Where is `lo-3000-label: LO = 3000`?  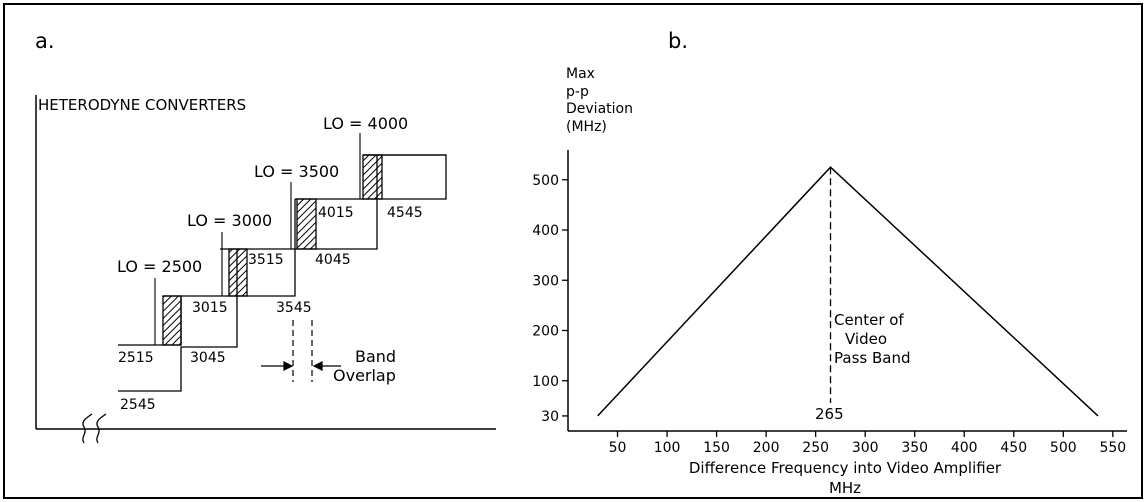
lo-3000-label: LO = 3000 is located at coordinates (229, 220).